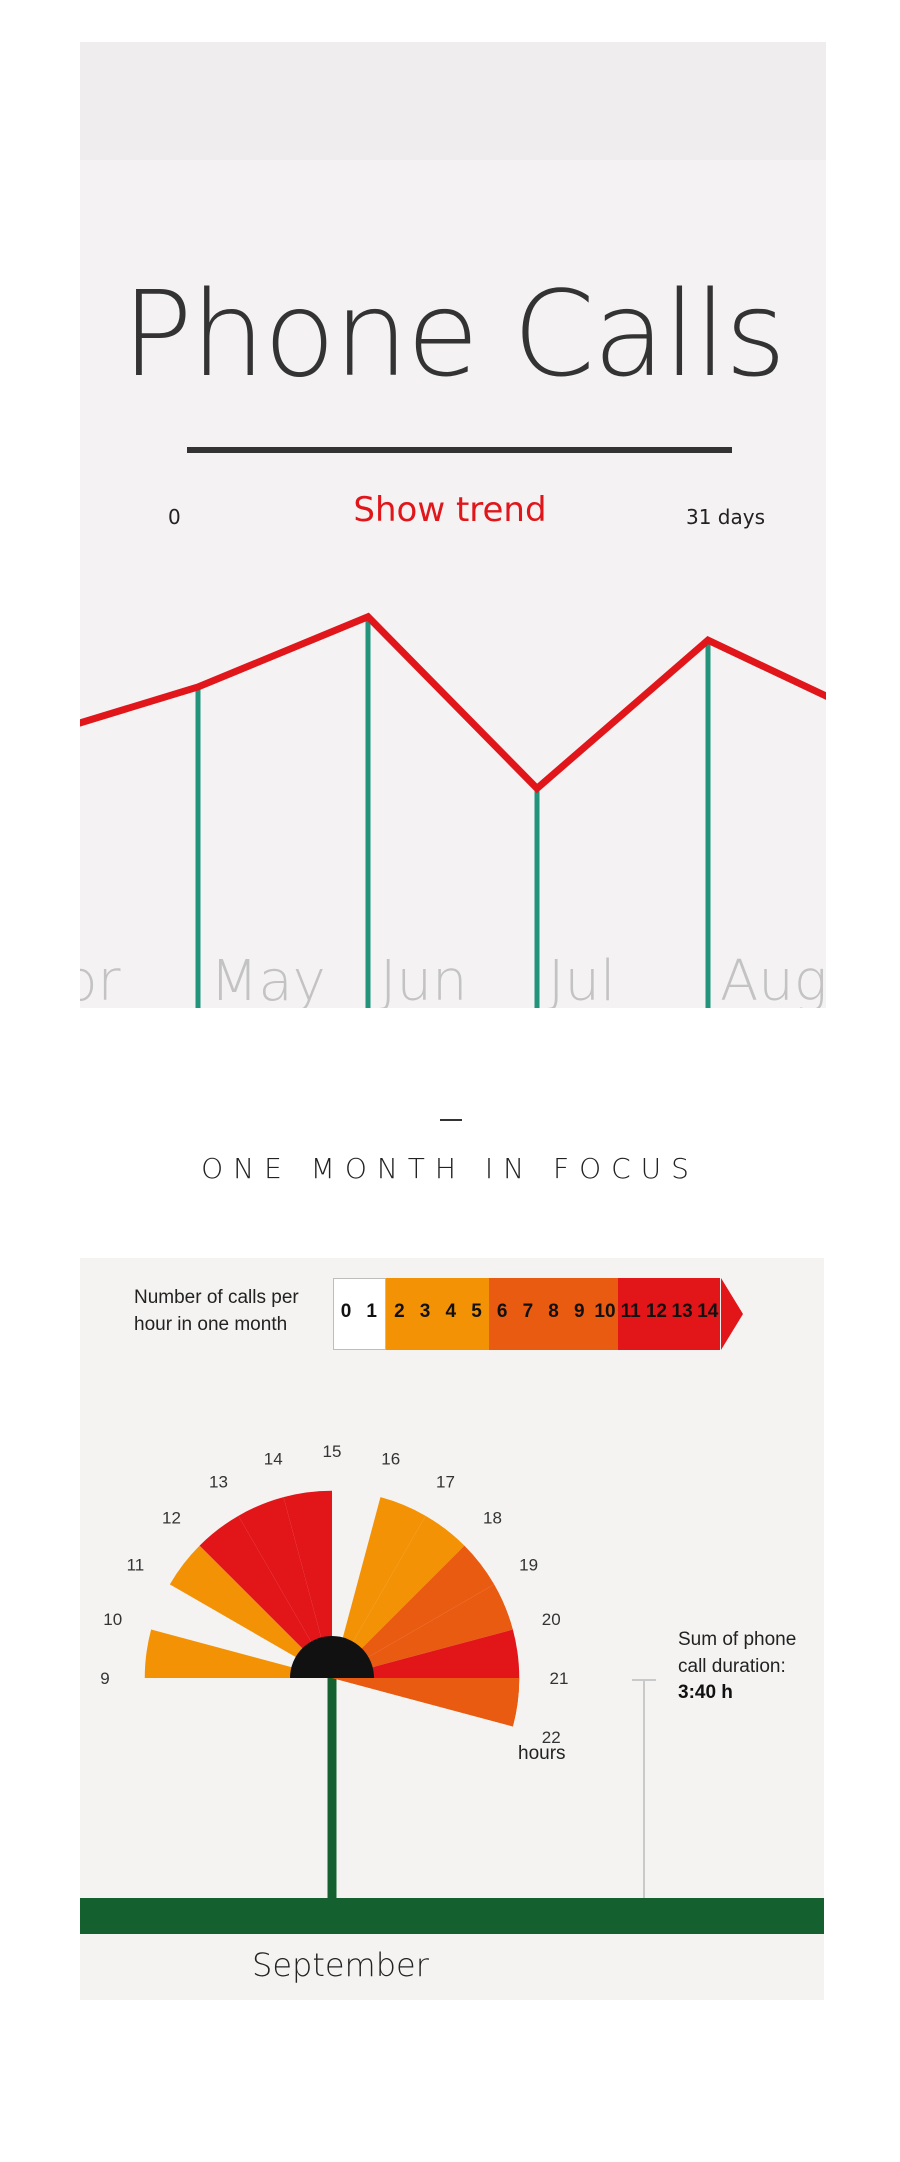 The image size is (900, 2162). What do you see at coordinates (100, 978) in the screenshot?
I see `month-label: pr` at bounding box center [100, 978].